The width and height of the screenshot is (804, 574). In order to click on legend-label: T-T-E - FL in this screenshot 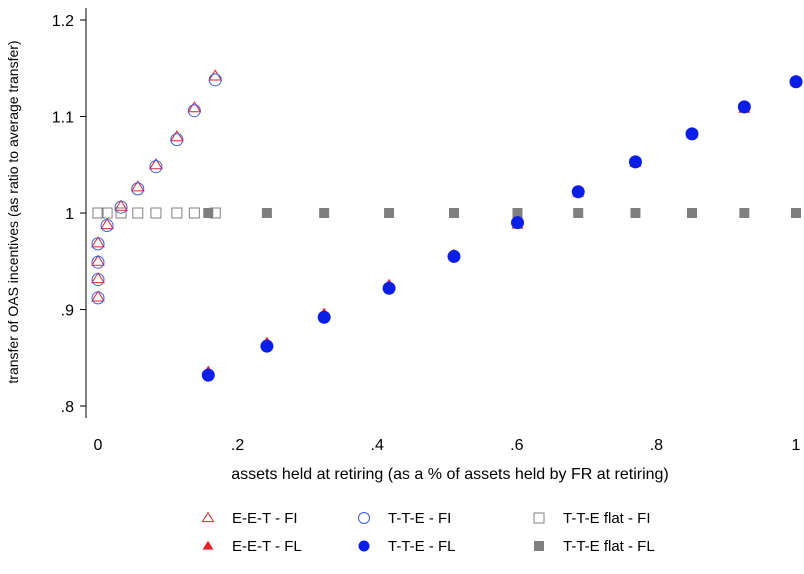, I will do `click(422, 546)`.